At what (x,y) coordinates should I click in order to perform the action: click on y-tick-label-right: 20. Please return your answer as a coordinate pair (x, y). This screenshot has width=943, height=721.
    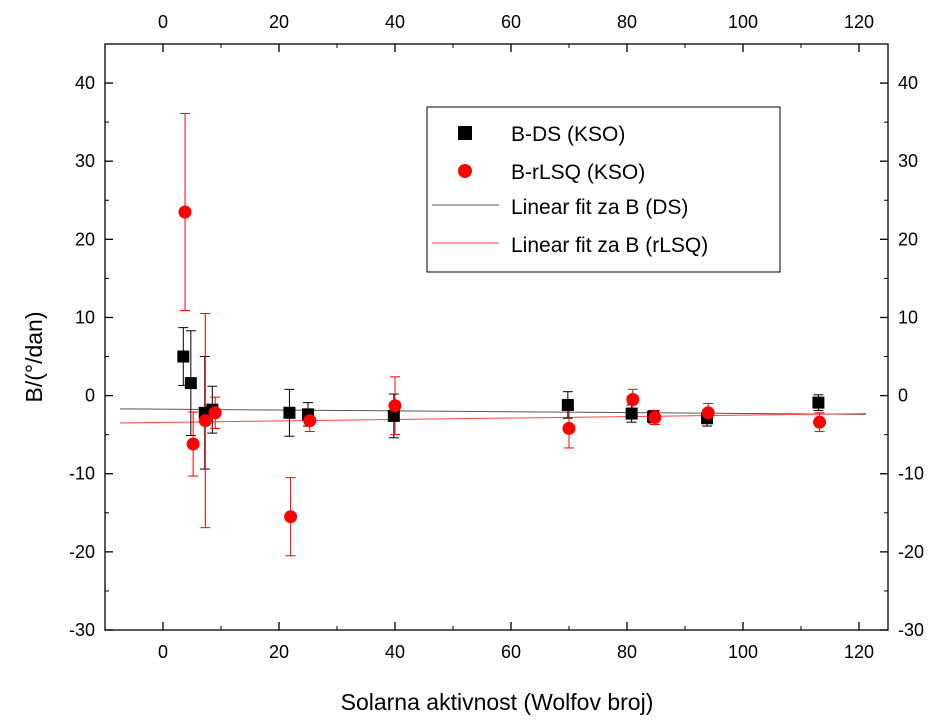
    Looking at the image, I should click on (908, 239).